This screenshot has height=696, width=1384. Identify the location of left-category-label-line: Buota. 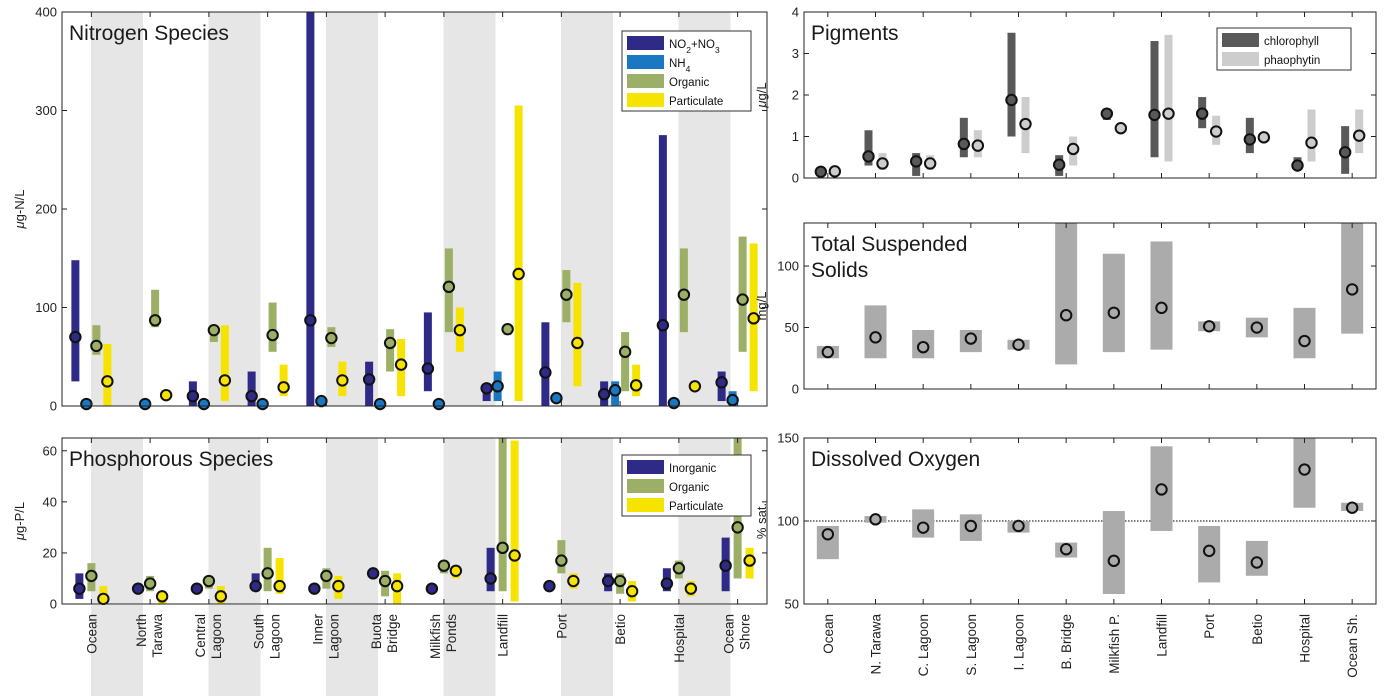
(376, 632).